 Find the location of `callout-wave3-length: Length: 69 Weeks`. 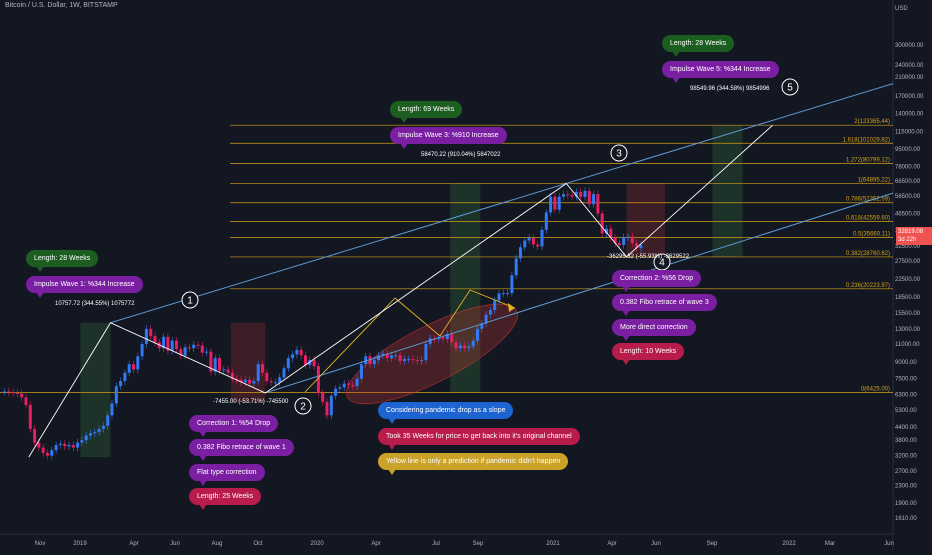

callout-wave3-length: Length: 69 Weeks is located at coordinates (426, 112).